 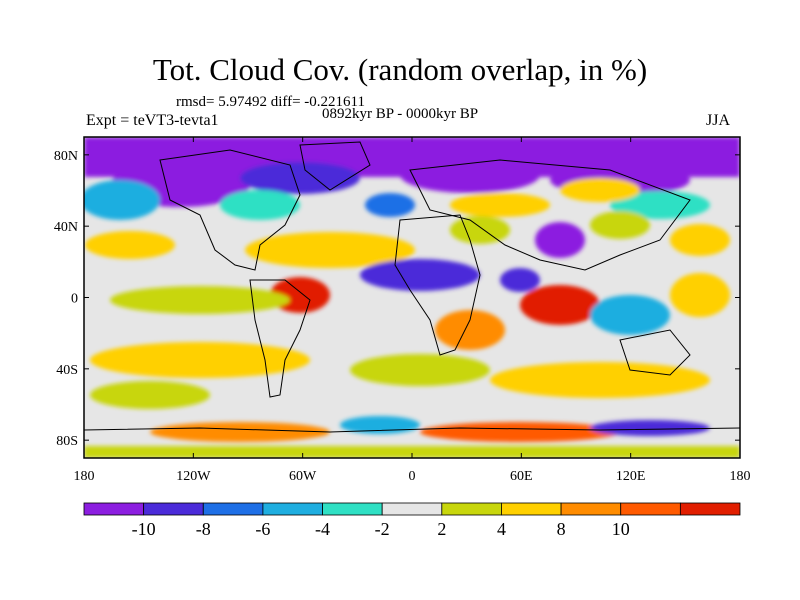 I want to click on colorbar-label: -2, so click(x=382, y=529).